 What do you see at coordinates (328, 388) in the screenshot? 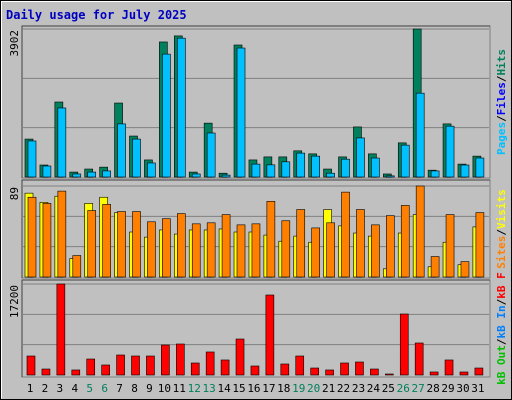
I see `x-tick-label: 21` at bounding box center [328, 388].